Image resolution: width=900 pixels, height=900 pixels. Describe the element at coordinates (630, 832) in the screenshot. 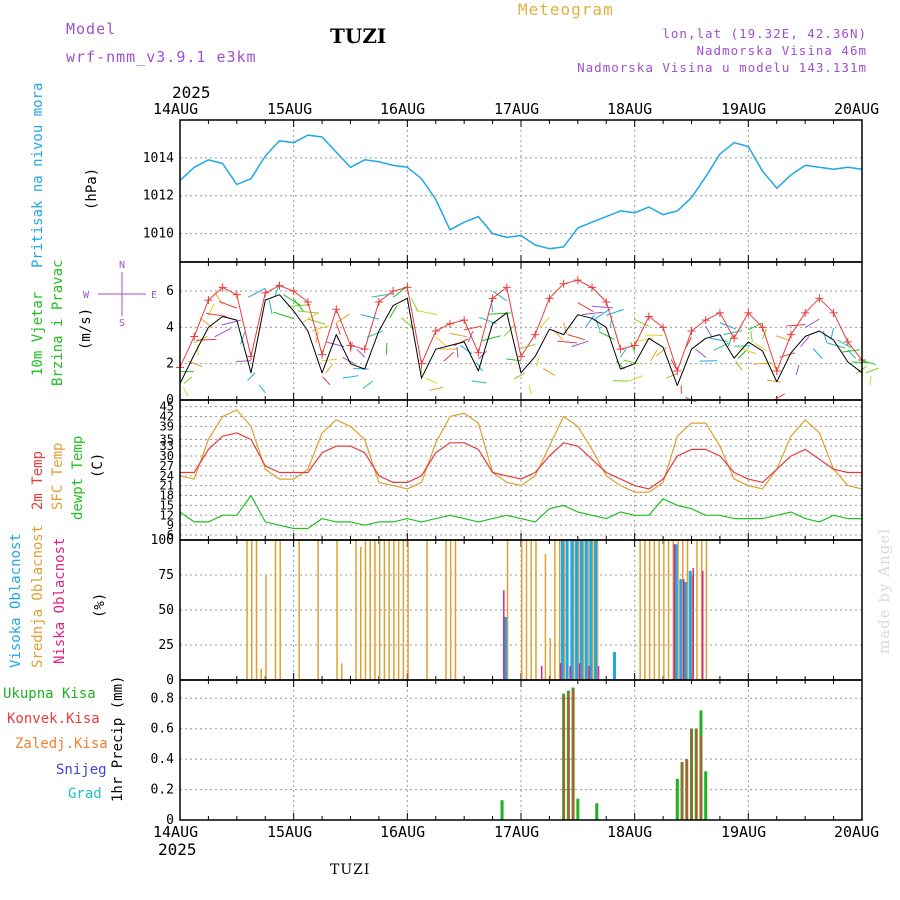

I see `day-label-bottom: 18AUG` at that location.